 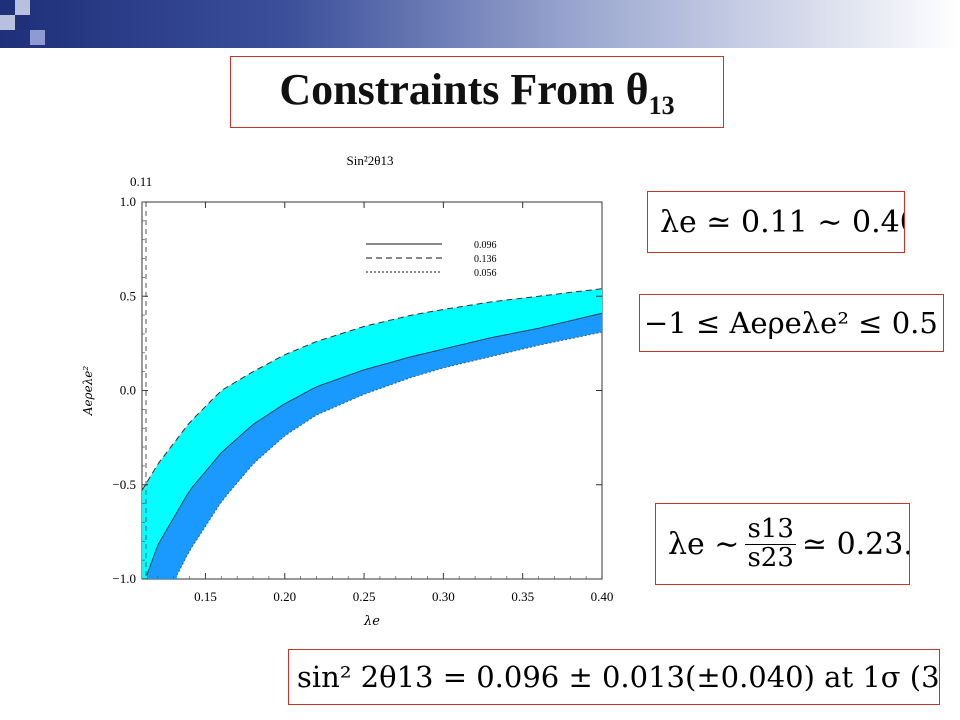 What do you see at coordinates (128, 201) in the screenshot?
I see `y-tick-label: 1.0` at bounding box center [128, 201].